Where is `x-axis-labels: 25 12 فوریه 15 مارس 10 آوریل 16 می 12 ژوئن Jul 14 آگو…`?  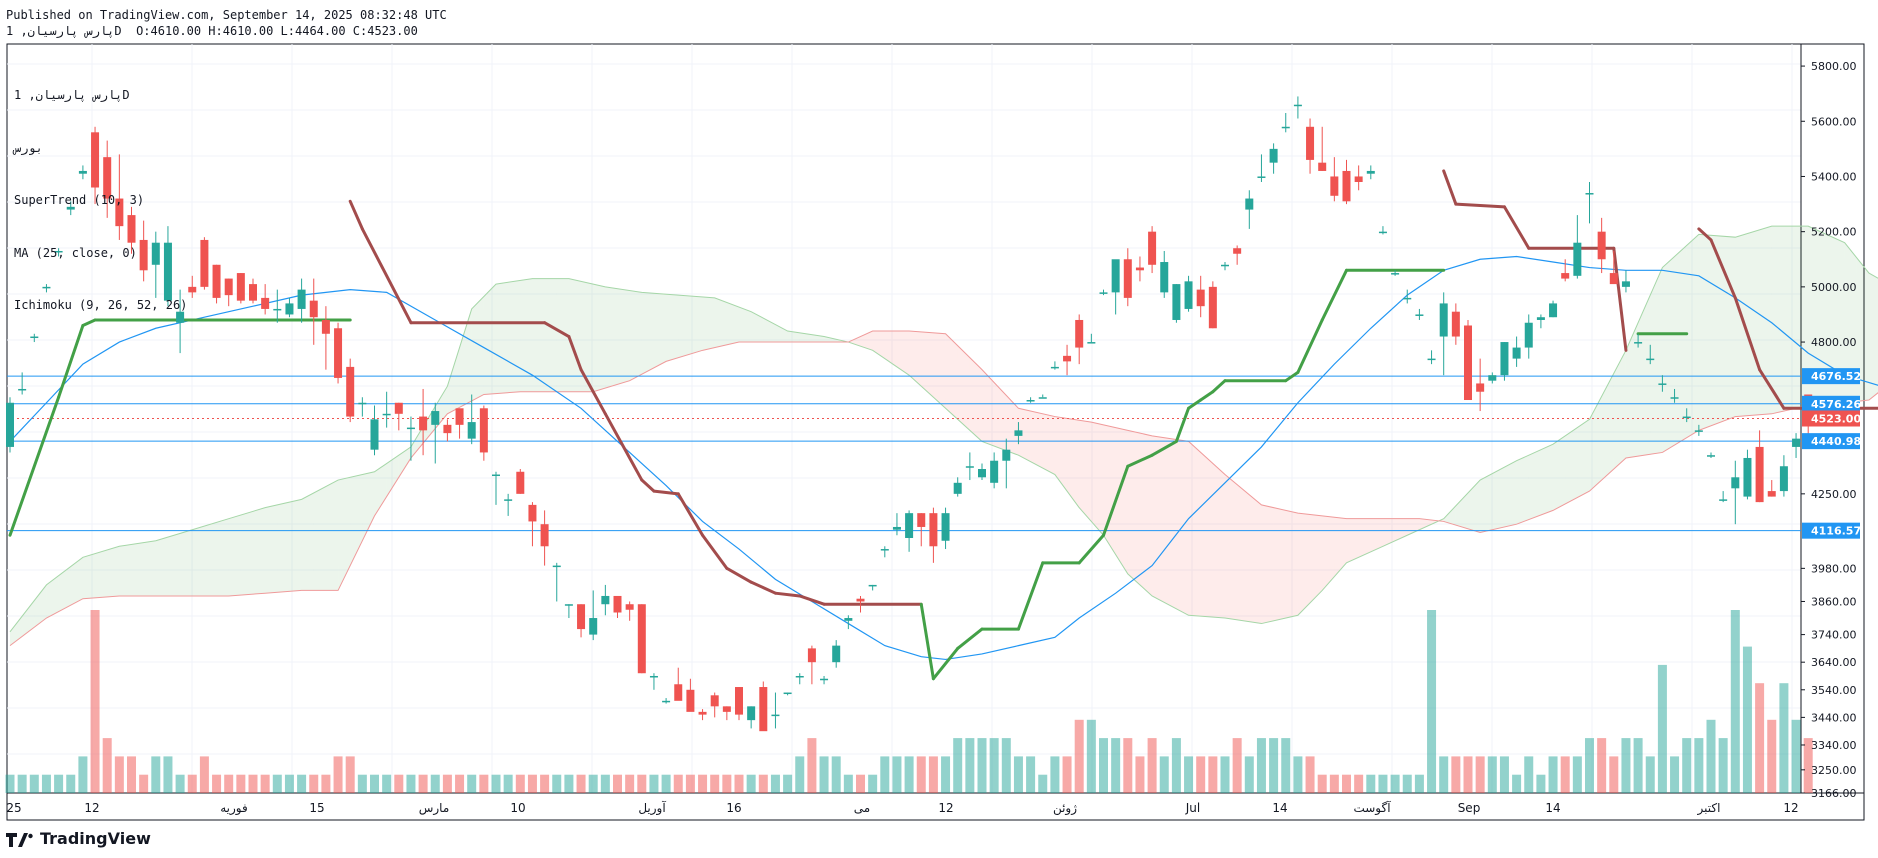 x-axis-labels: 25 12 فوریه 15 مارس 10 آوریل 16 می 12 ژوئن Jul 14 آگو… is located at coordinates (902, 808).